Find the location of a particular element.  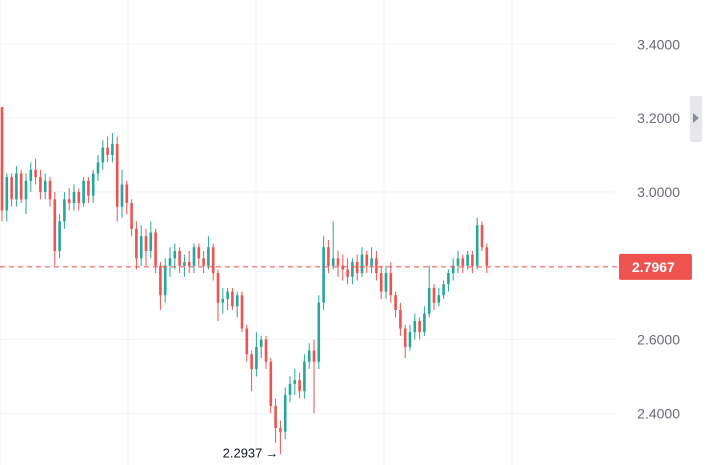

low-marker-arrow-icon: → is located at coordinates (271, 453).